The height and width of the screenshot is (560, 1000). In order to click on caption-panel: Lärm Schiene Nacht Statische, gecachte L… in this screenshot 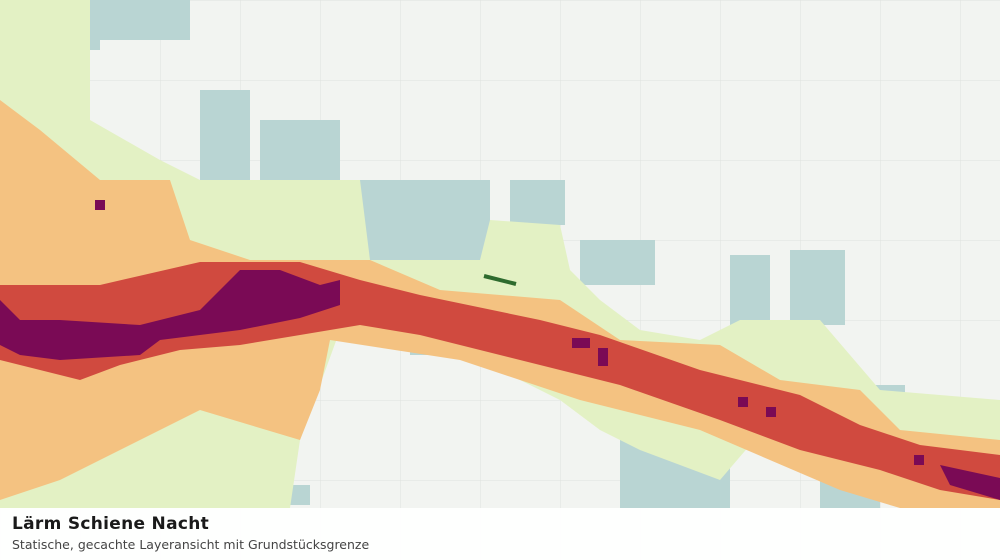, I will do `click(500, 534)`.